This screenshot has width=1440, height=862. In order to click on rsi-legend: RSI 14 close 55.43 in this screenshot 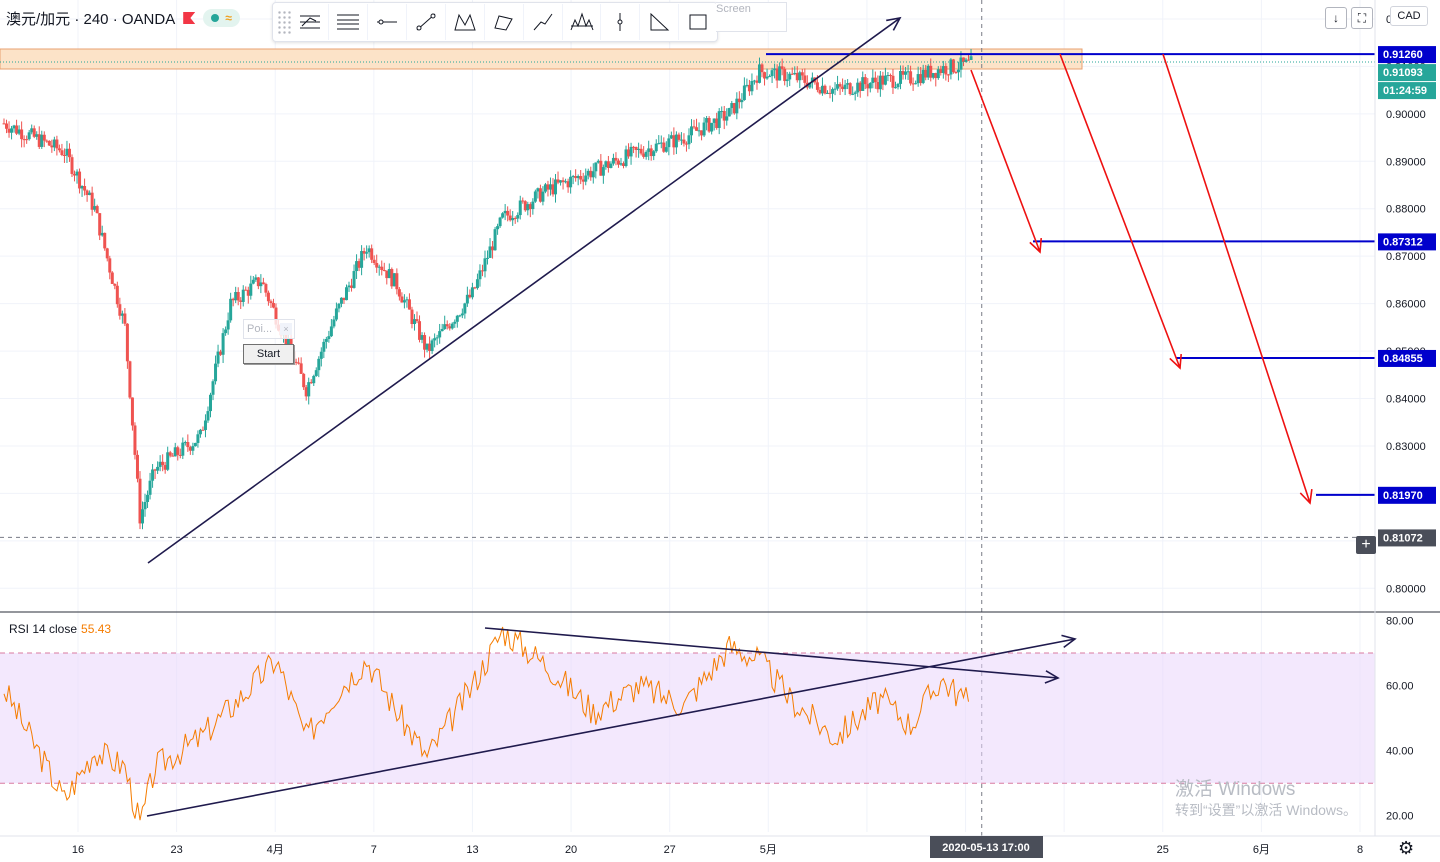, I will do `click(60, 629)`.